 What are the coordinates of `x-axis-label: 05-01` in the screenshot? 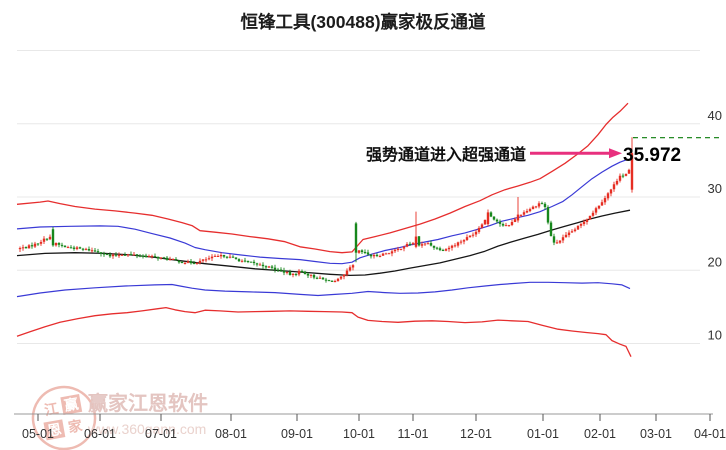 It's located at (38, 434).